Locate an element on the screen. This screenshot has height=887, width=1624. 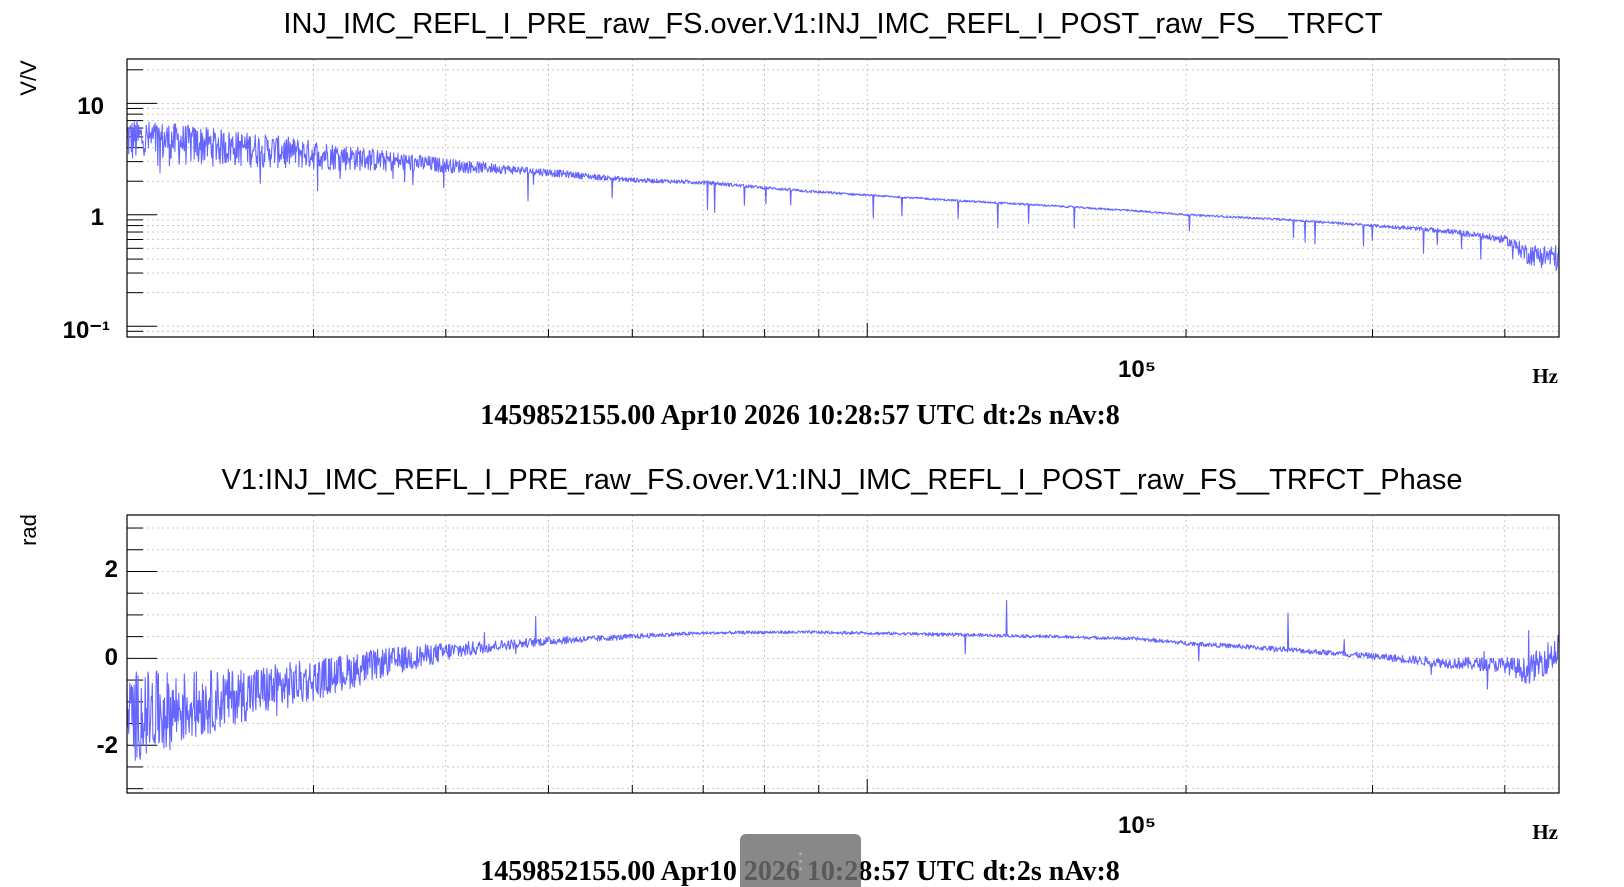
top-y-axis-label: V/V is located at coordinates (28, 78).